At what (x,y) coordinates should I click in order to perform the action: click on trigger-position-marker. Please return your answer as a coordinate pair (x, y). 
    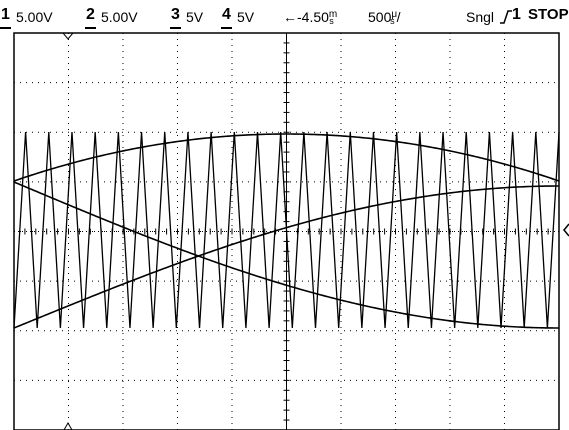
    Looking at the image, I should click on (68, 36).